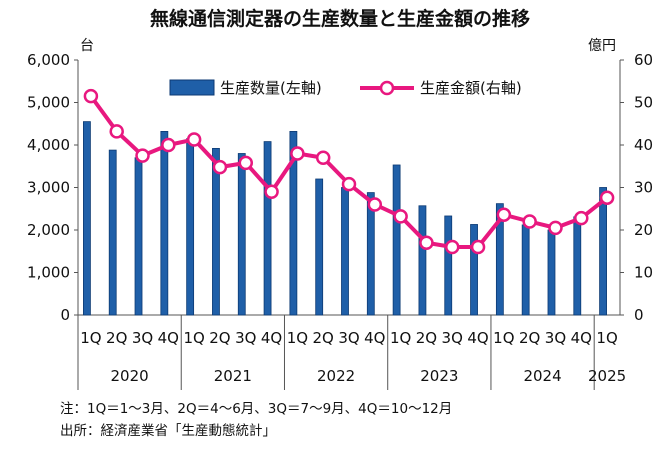 The width and height of the screenshot is (660, 450). What do you see at coordinates (607, 376) in the screenshot?
I see `year-label: 2025` at bounding box center [607, 376].